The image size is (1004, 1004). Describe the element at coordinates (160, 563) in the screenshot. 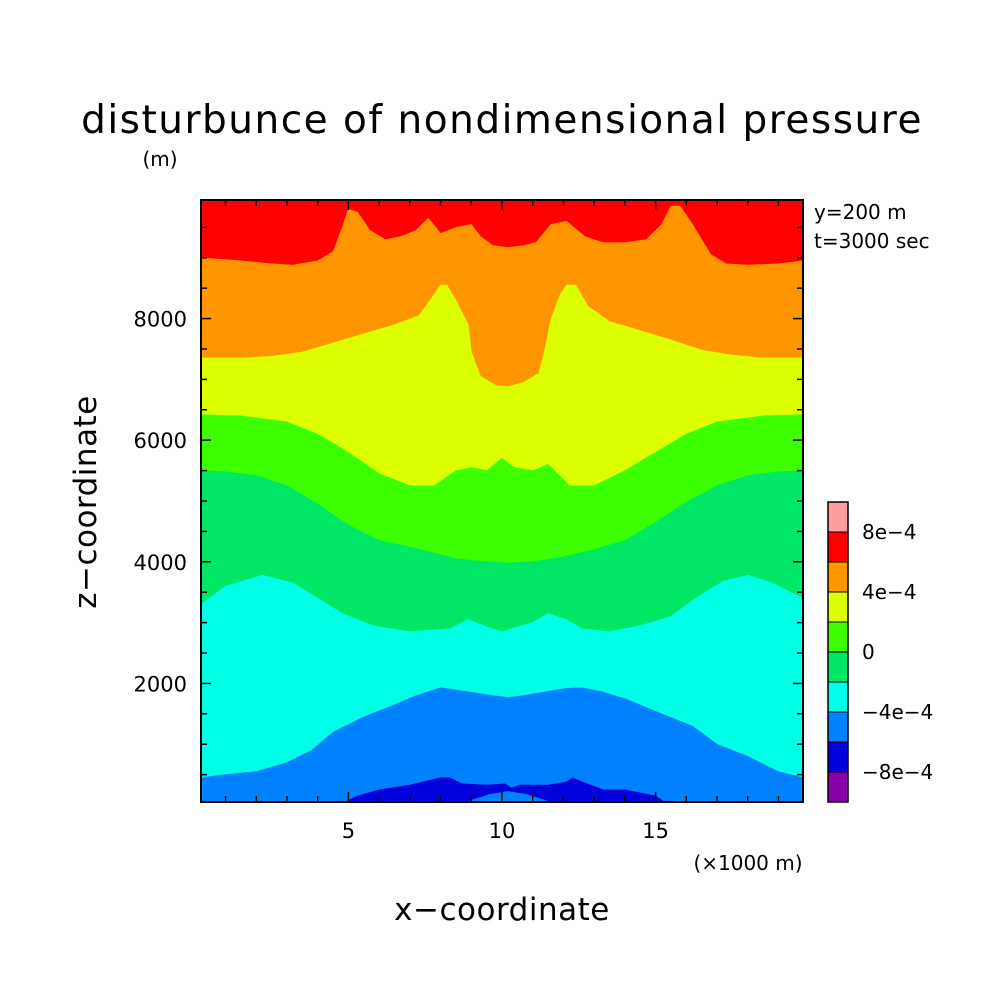

I see `y-tick-label: 4000` at that location.